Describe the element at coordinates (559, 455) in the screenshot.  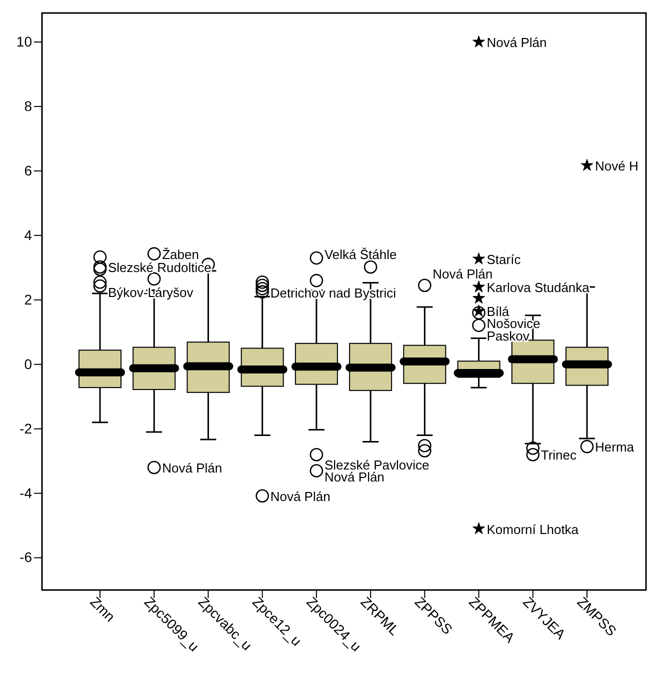
I see `annotation: Trinec` at that location.